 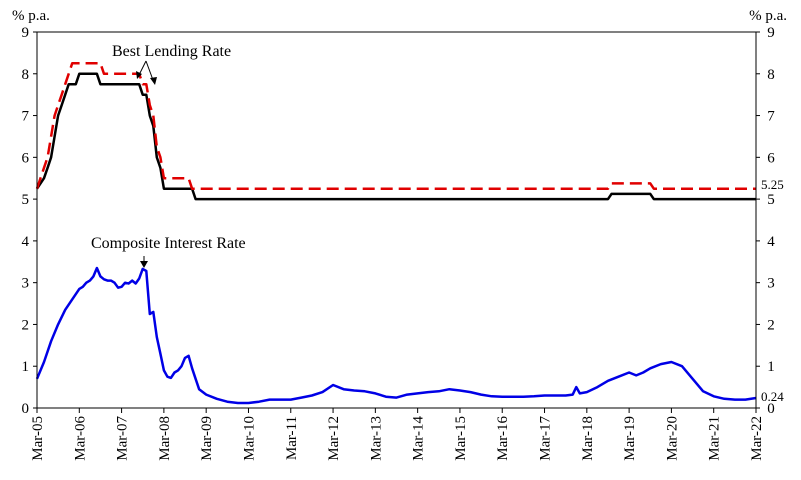 What do you see at coordinates (80, 438) in the screenshot?
I see `x-tick-label: Mar-06` at bounding box center [80, 438].